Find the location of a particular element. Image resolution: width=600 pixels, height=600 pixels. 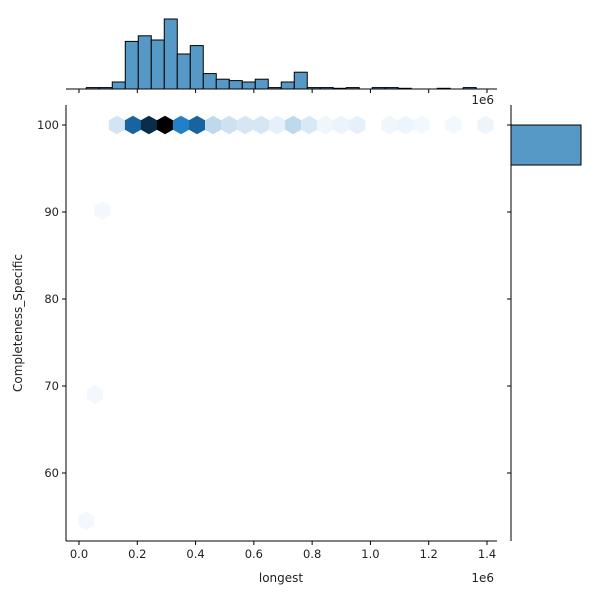

top-offset-label: 1e6 is located at coordinates (482, 100).